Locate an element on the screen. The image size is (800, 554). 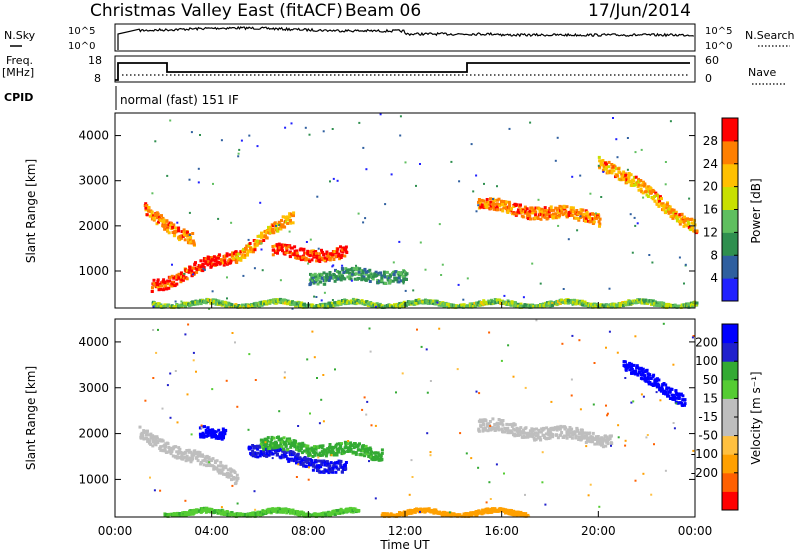
beam-label: Beam 06 is located at coordinates (383, 11).